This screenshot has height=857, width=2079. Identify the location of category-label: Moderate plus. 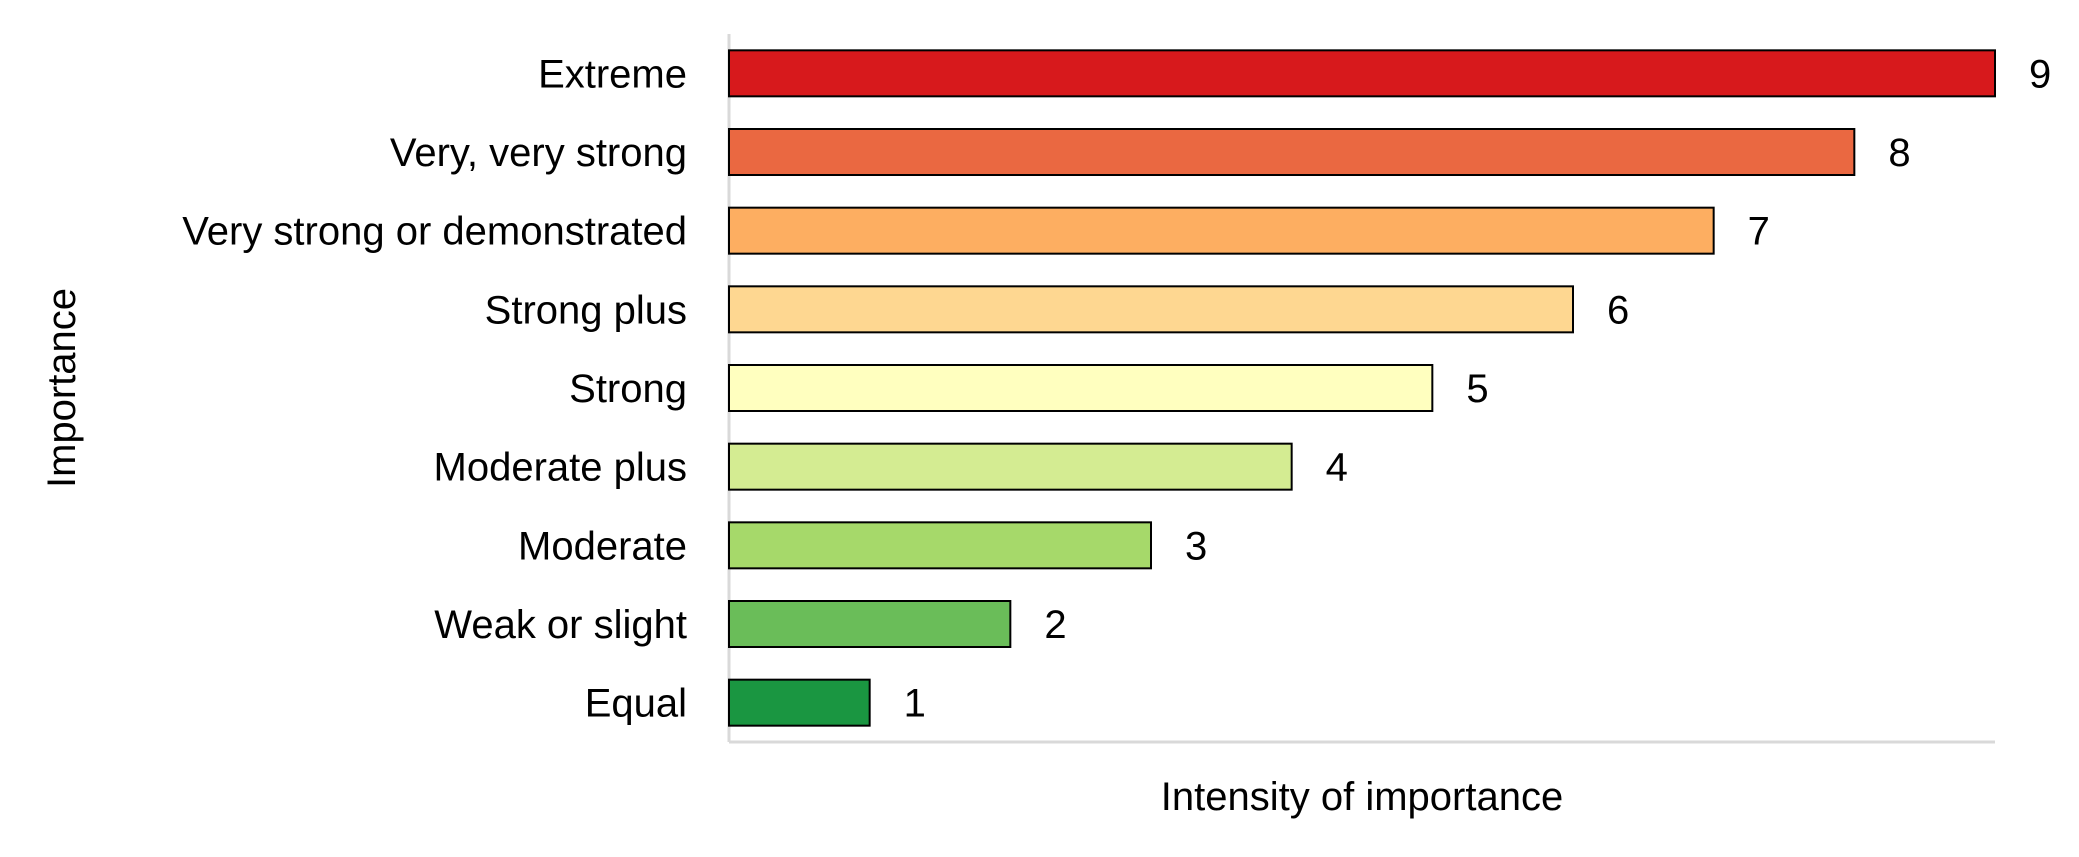
(560, 468).